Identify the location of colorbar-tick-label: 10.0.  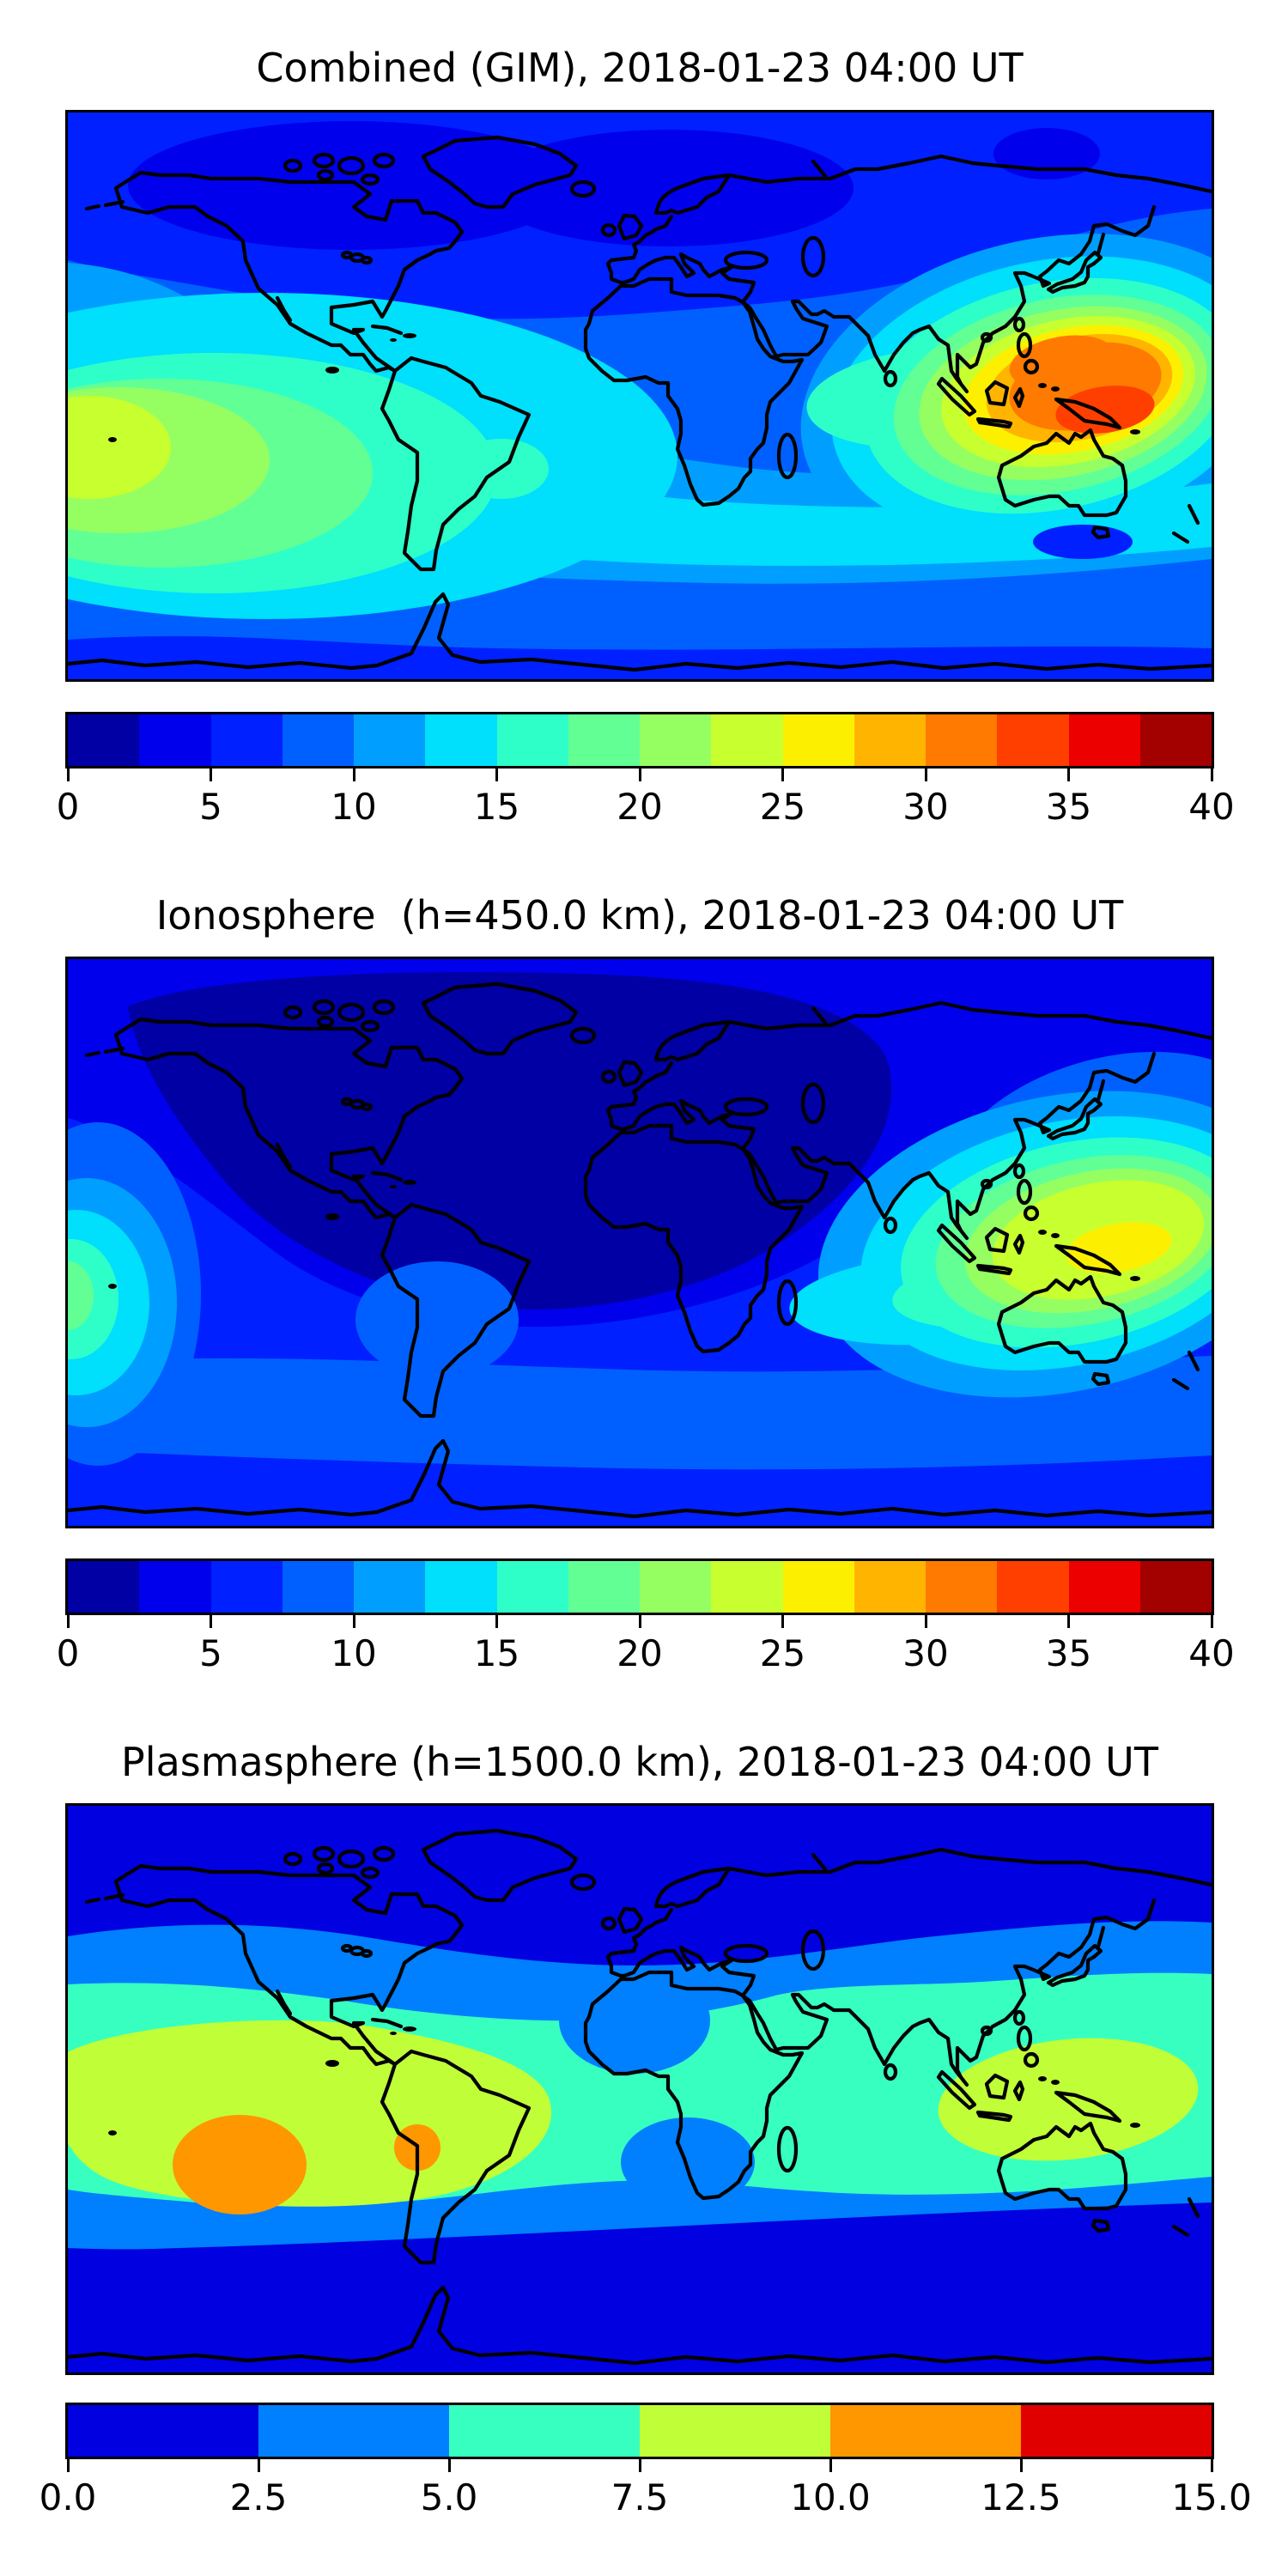
(830, 2497).